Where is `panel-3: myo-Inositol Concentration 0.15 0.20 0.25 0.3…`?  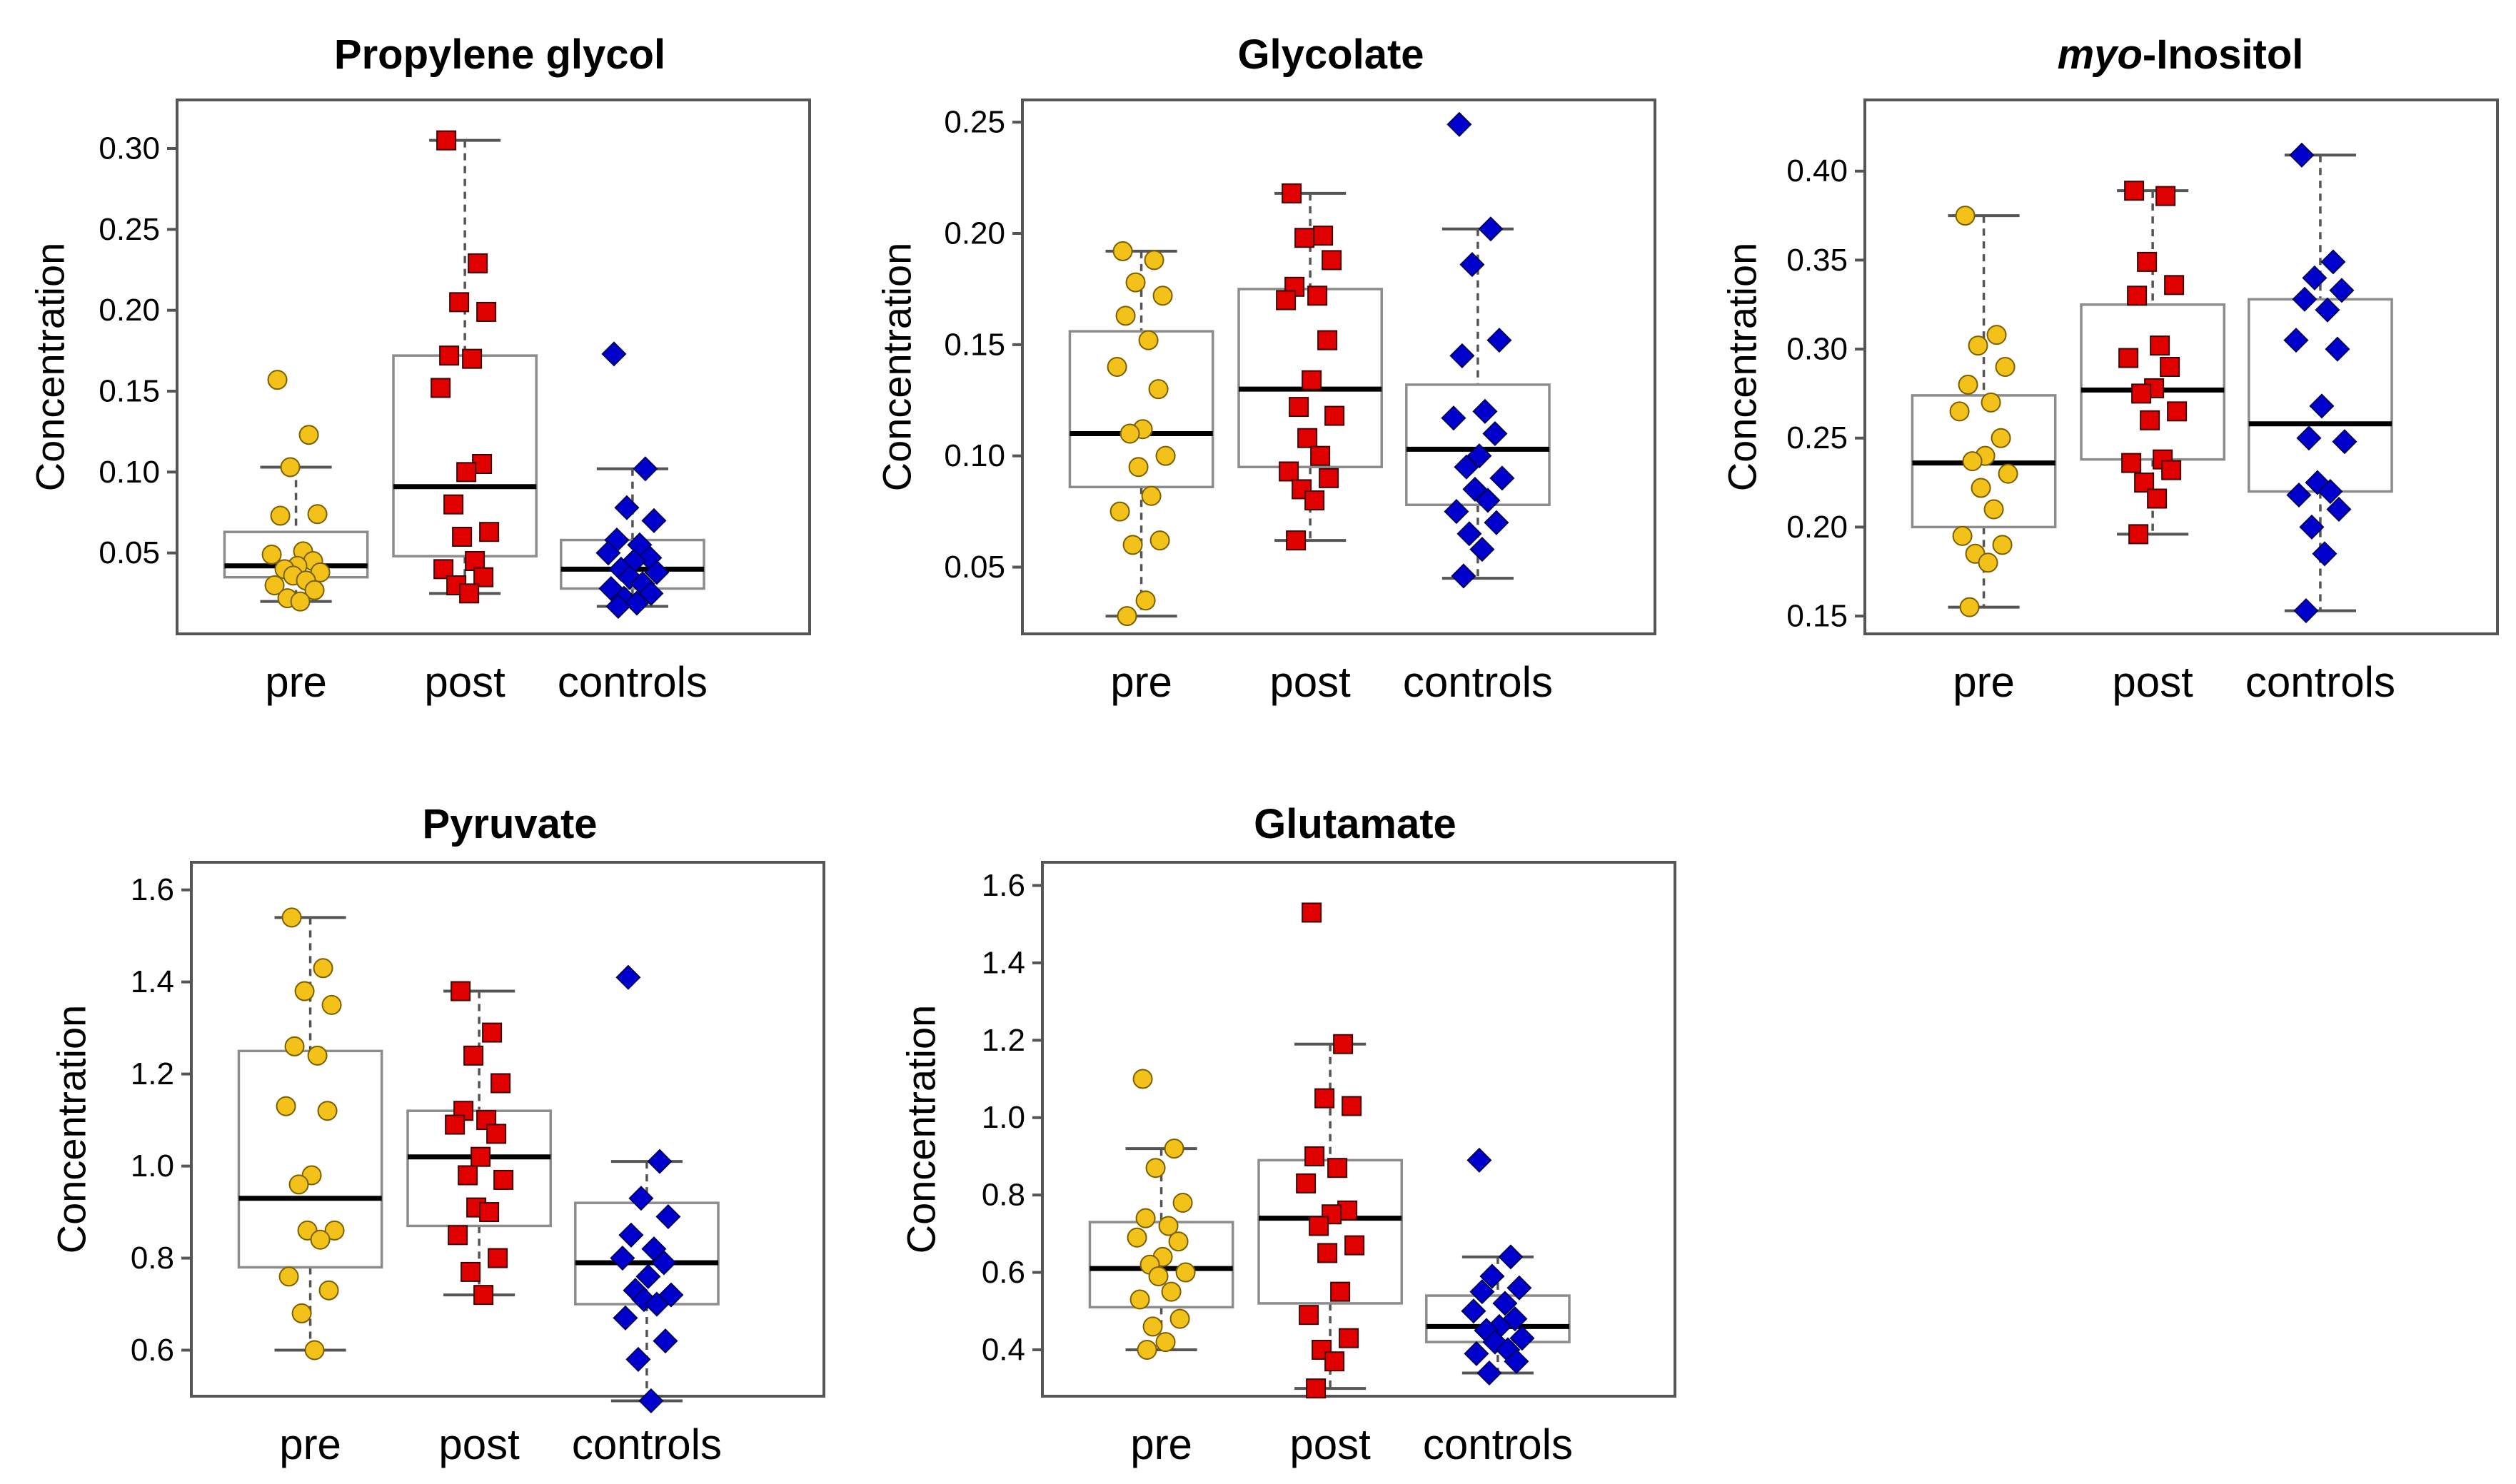
panel-3: myo-Inositol Concentration 0.15 0.20 0.25 0.3… is located at coordinates (2109, 368).